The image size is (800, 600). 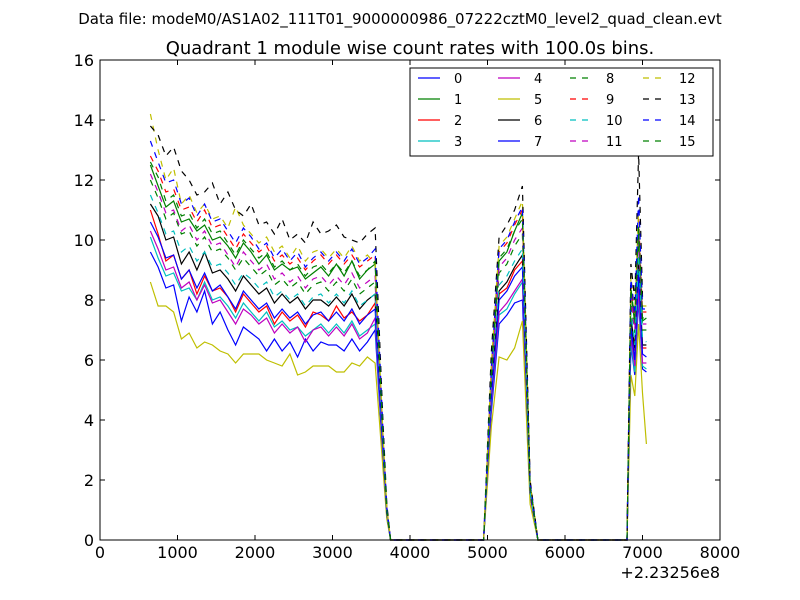 What do you see at coordinates (687, 100) in the screenshot?
I see `legend-label-13: 13` at bounding box center [687, 100].